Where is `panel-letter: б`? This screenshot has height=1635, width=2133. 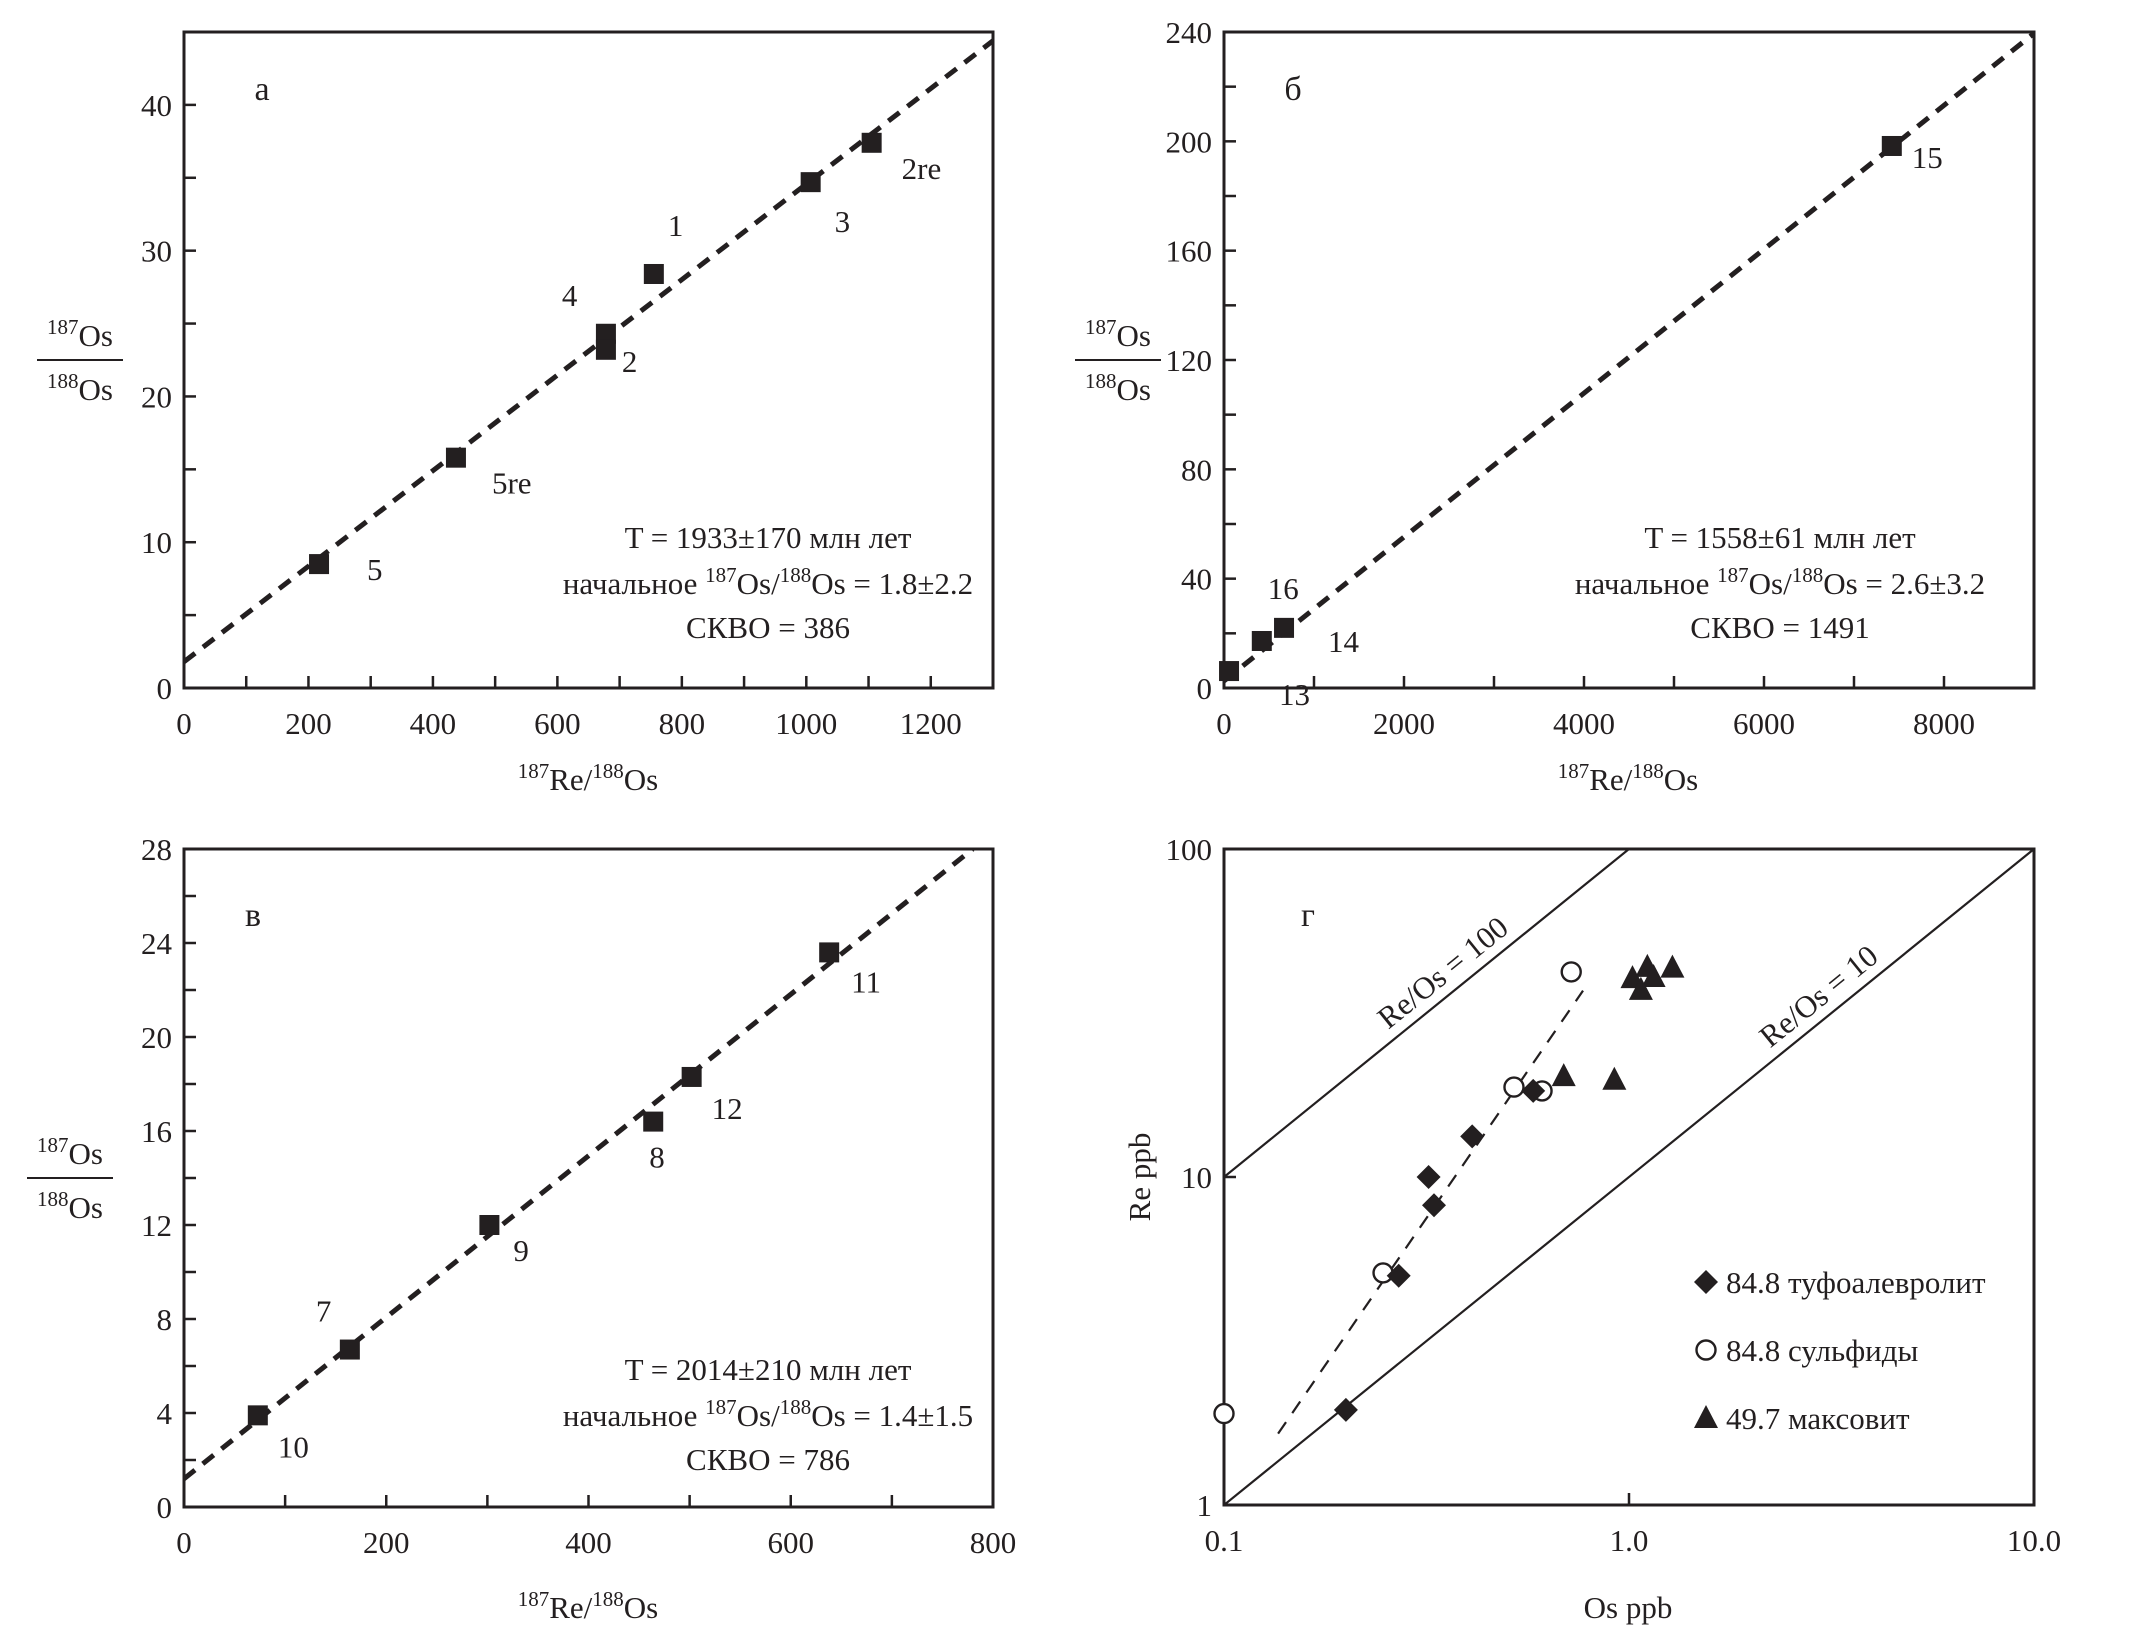
panel-letter: б is located at coordinates (1292, 89).